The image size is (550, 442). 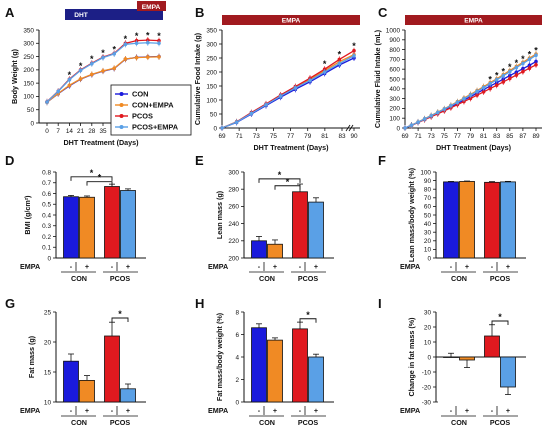 What do you see at coordinates (394, 79) in the screenshot?
I see `y-tick-label: 500` at bounding box center [394, 79].